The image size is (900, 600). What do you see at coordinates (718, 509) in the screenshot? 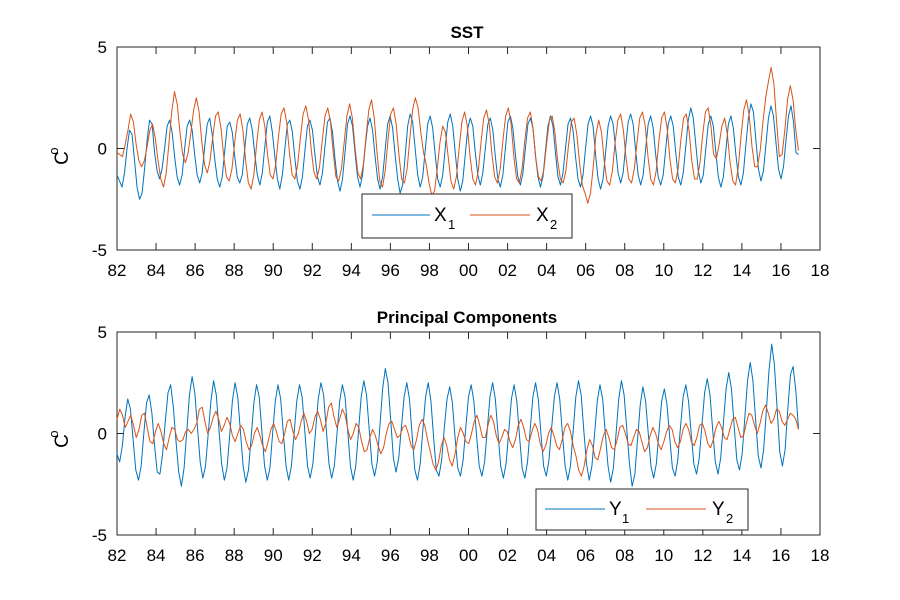
I see `legend-label-y2-base: Y` at bounding box center [718, 509].